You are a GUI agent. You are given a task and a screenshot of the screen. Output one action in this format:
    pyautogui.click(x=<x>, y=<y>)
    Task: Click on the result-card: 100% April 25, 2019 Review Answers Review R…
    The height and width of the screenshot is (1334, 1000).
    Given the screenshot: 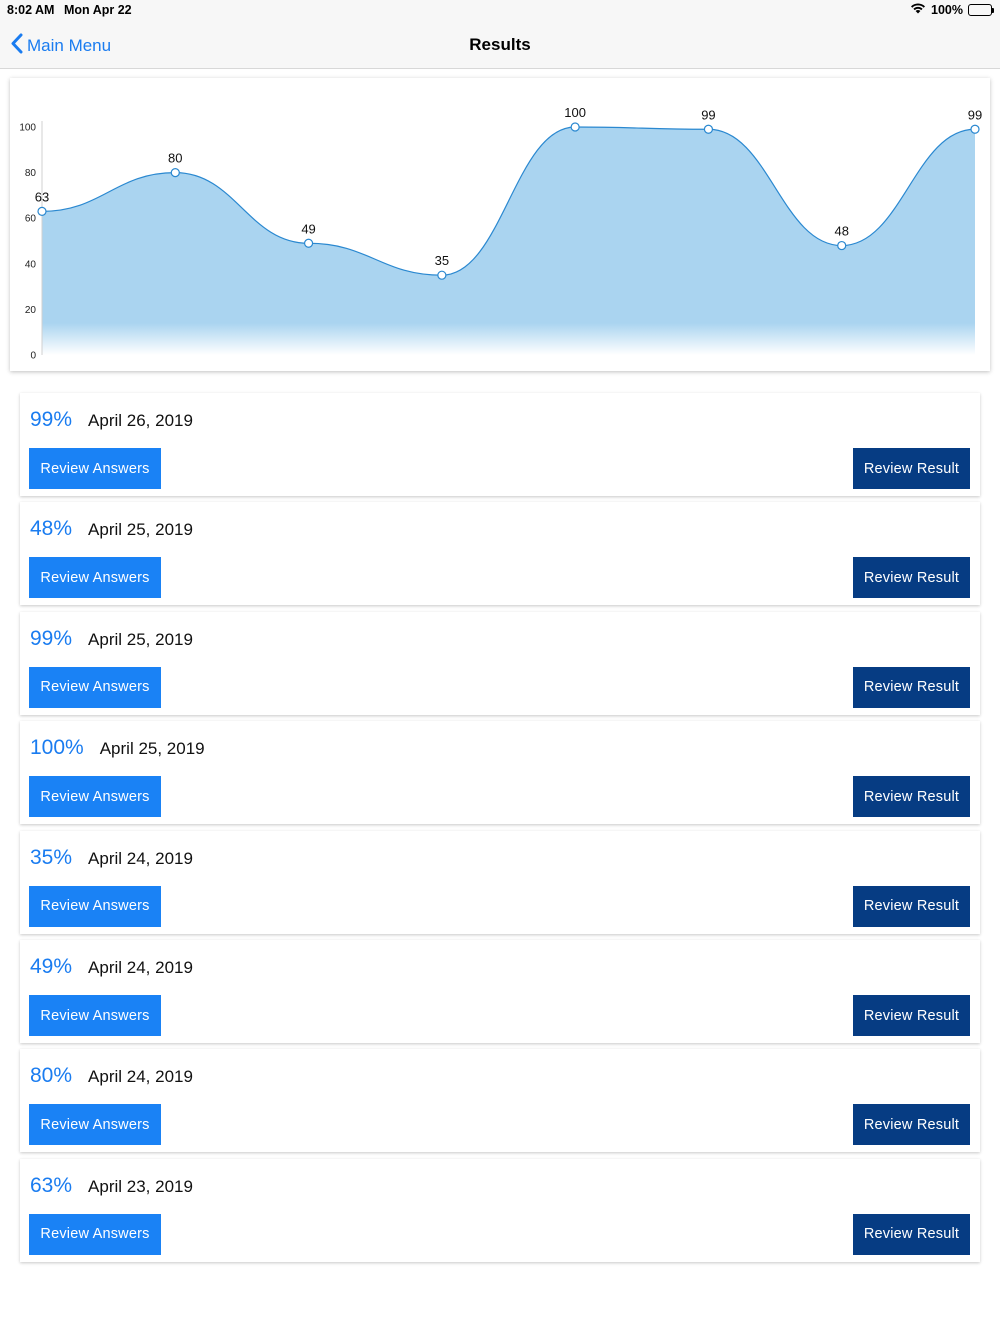 What is the action you would take?
    pyautogui.click(x=500, y=773)
    